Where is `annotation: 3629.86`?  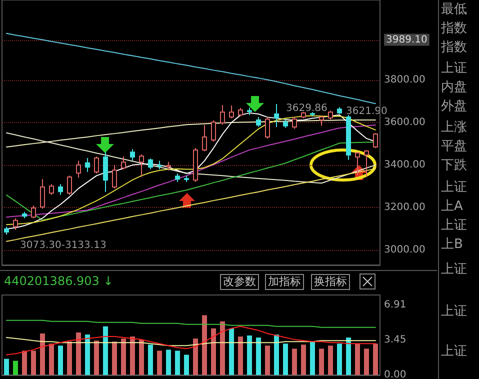 annotation: 3629.86 is located at coordinates (307, 108).